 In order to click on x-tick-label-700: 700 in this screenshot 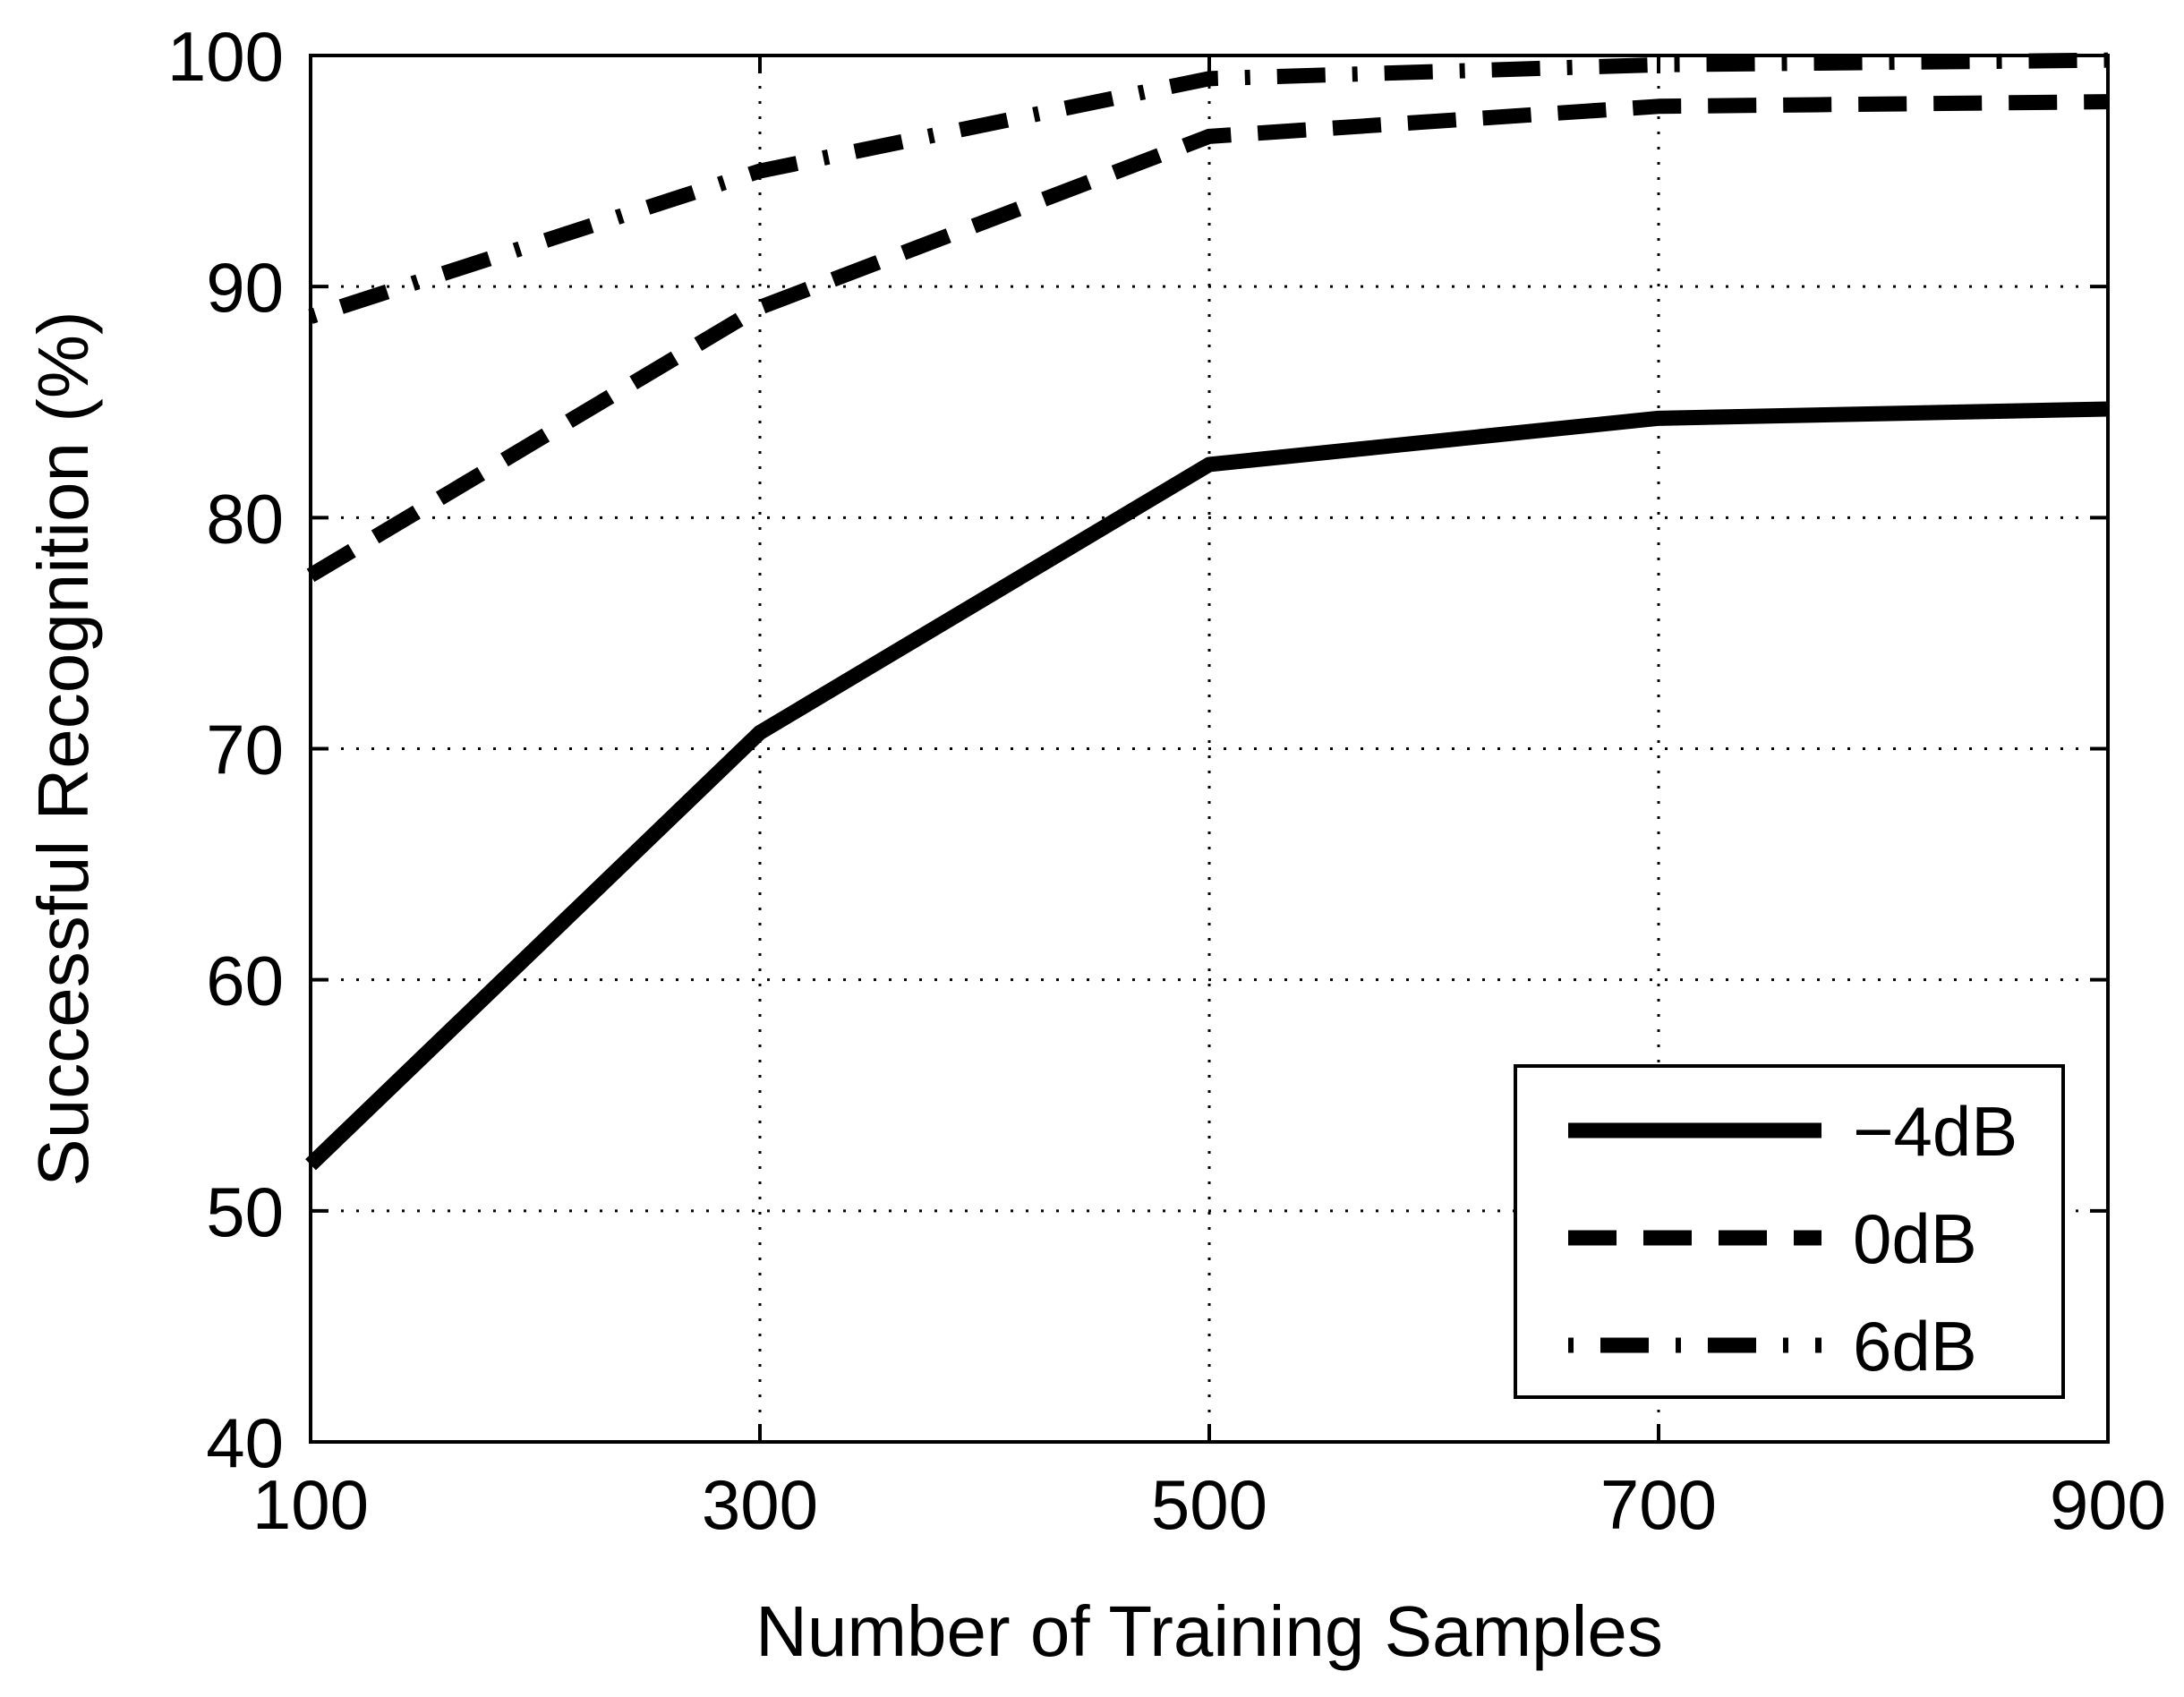, I will do `click(1658, 1504)`.